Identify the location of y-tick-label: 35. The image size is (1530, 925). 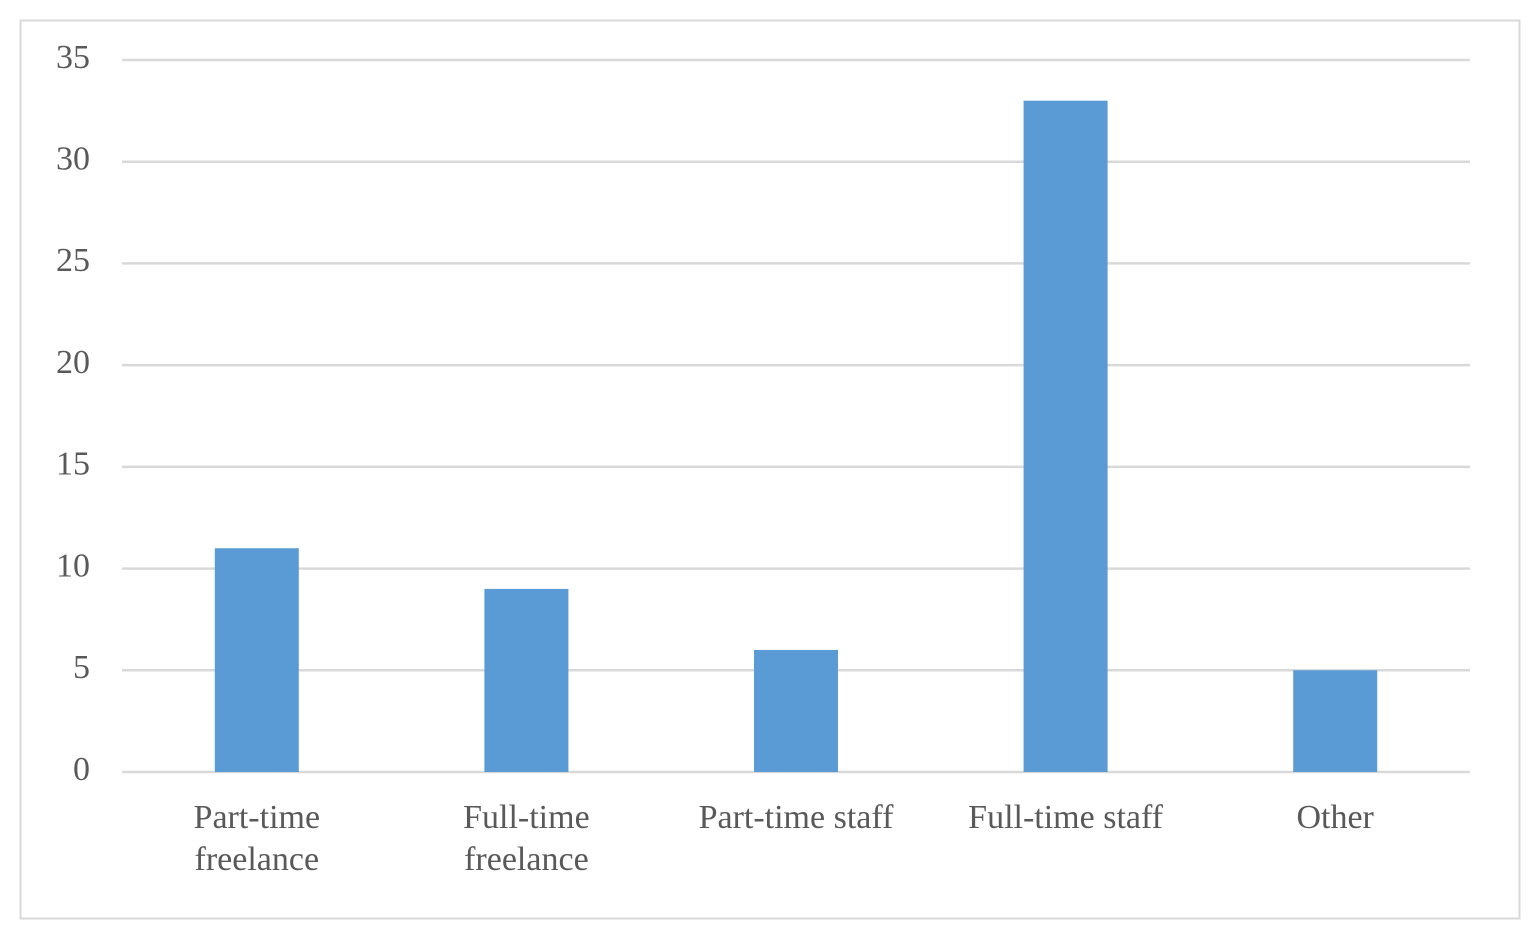
(73, 57).